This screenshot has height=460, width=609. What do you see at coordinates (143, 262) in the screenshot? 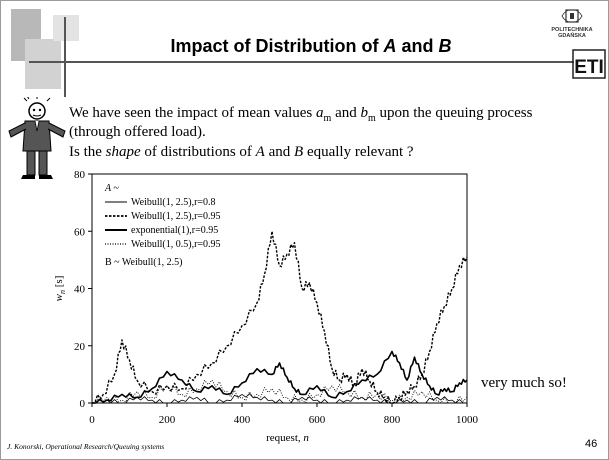
I see `legend-footer: B ~ Weibull(1, 2.5)` at bounding box center [143, 262].